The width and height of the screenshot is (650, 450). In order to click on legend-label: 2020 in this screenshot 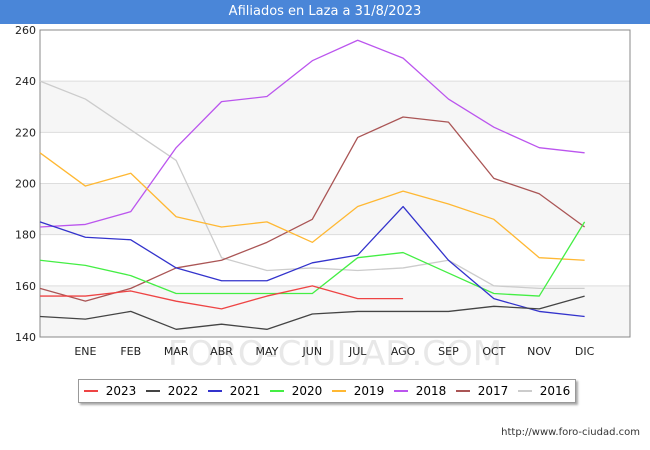, I will do `click(307, 391)`.